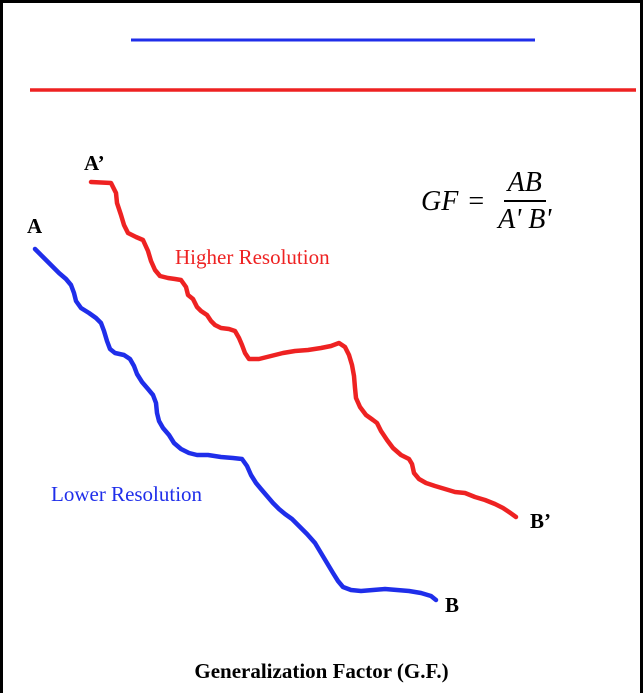 The image size is (643, 696). What do you see at coordinates (321, 671) in the screenshot?
I see `figure-caption: Generalization Factor (G.F.)` at bounding box center [321, 671].